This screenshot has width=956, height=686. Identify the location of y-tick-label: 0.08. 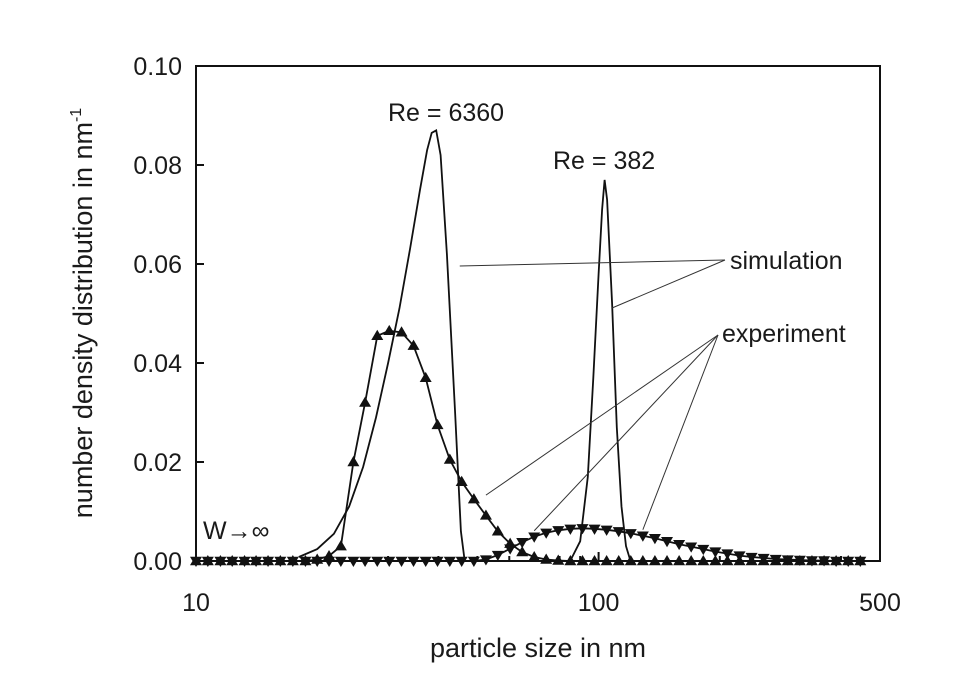
(157, 166).